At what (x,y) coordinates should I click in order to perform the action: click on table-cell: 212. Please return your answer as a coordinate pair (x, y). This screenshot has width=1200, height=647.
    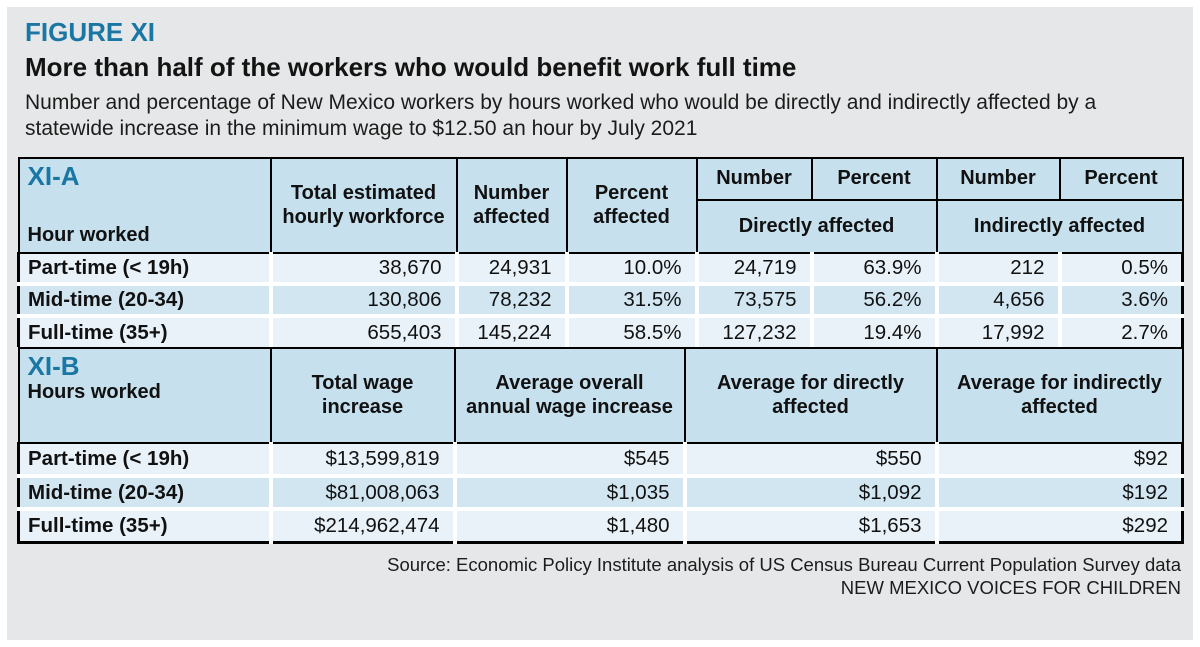
    Looking at the image, I should click on (997, 269).